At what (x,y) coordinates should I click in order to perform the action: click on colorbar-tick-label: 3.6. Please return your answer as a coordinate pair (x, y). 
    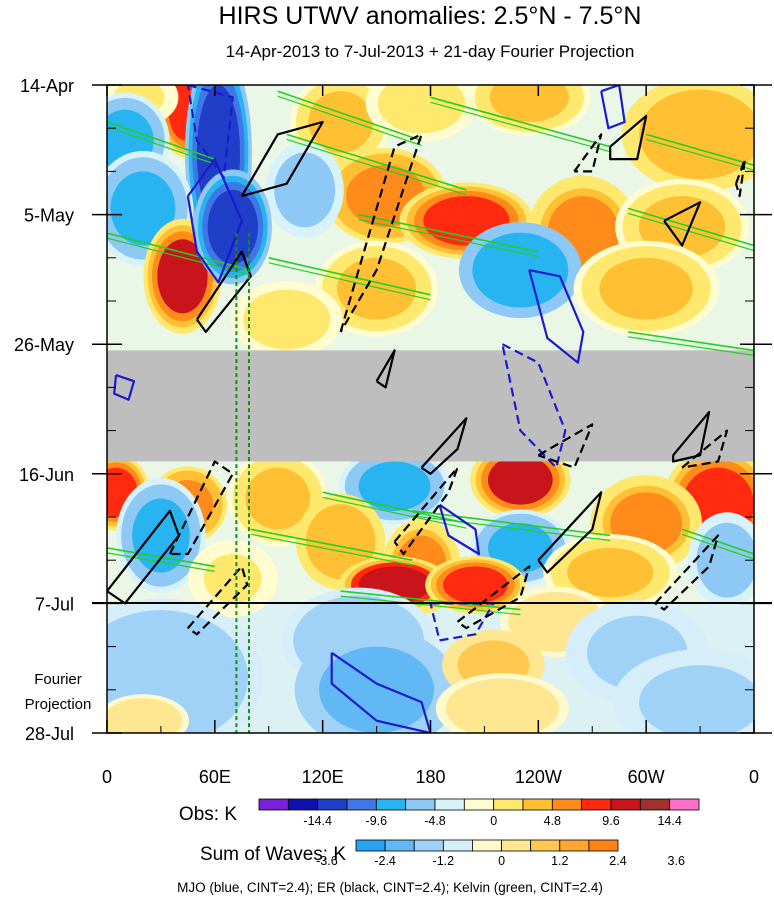
    Looking at the image, I should click on (676, 861).